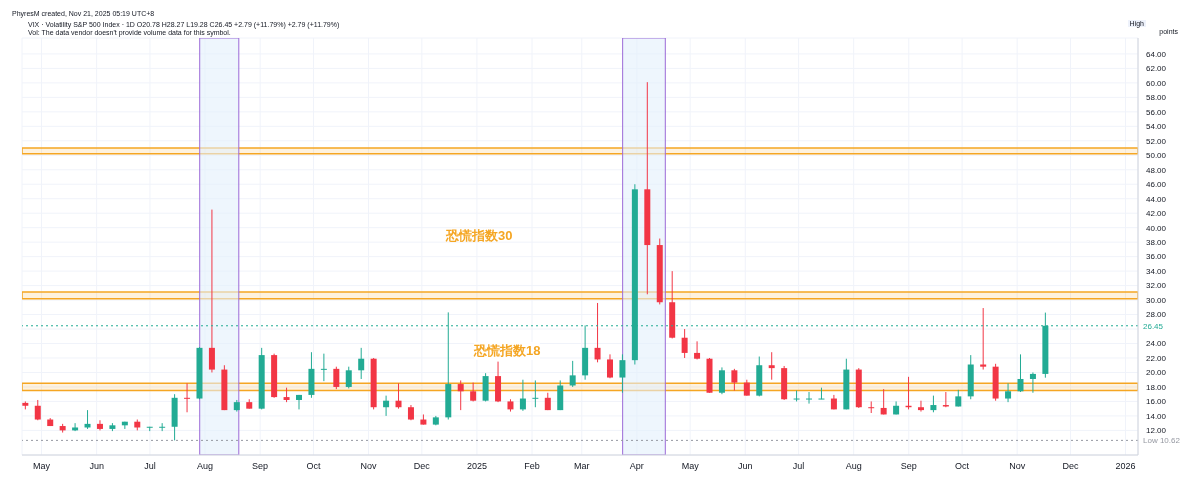  I want to click on y-tick-label: 64.00, so click(1156, 54).